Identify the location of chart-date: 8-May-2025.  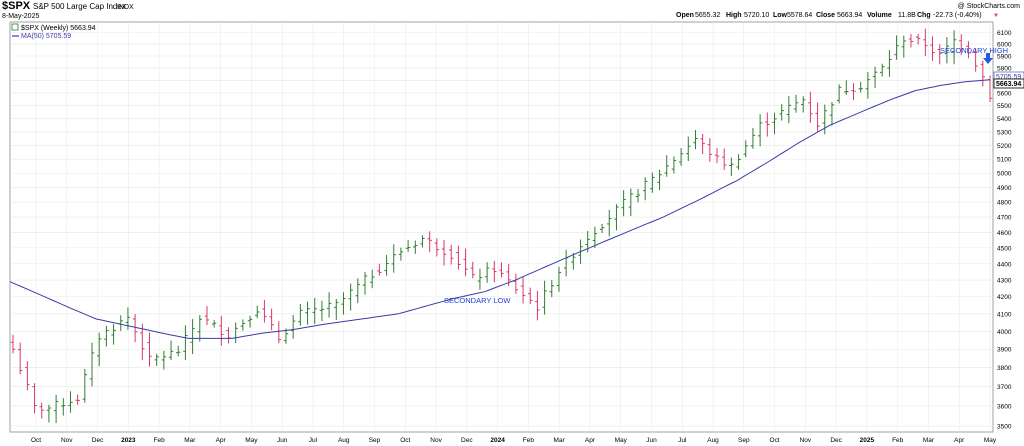
(20, 16).